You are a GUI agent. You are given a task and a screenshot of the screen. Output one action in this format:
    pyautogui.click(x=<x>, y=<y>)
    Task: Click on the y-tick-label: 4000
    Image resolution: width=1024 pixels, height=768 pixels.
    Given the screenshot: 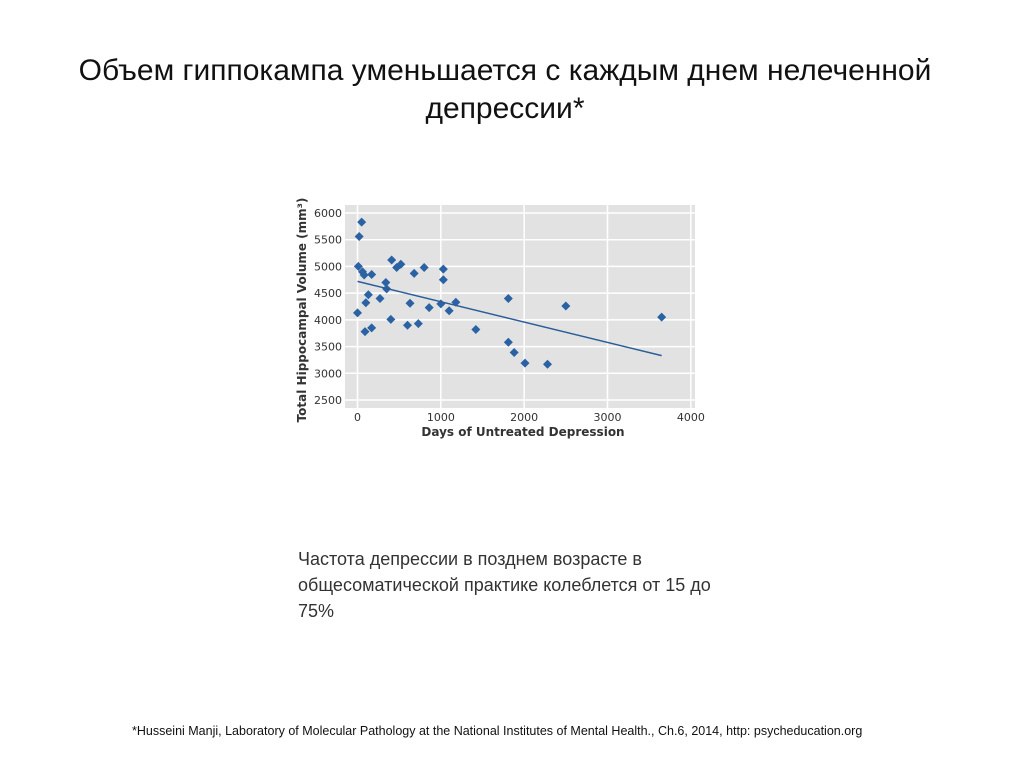 What is the action you would take?
    pyautogui.click(x=328, y=320)
    